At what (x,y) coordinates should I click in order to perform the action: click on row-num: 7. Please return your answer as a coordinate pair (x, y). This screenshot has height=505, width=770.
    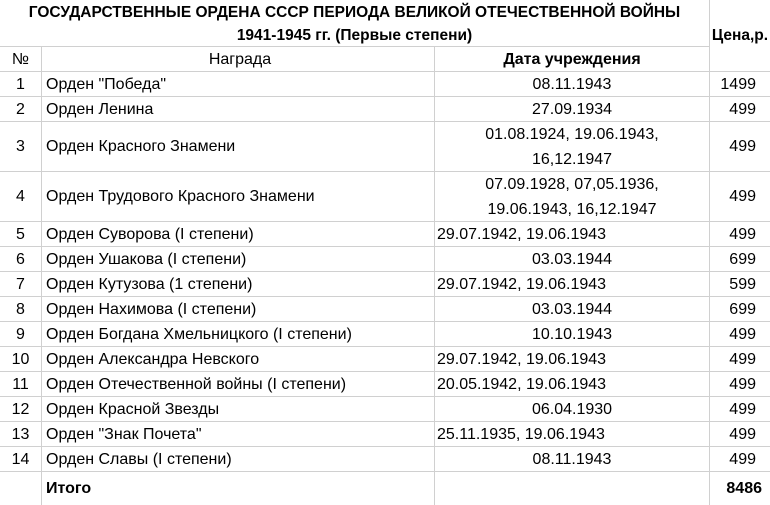
    Looking at the image, I should click on (21, 284).